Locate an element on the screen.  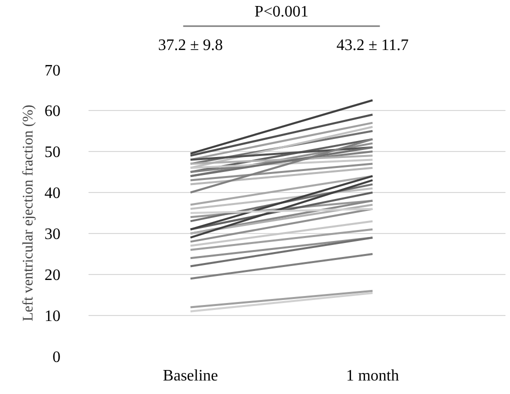
y-tick-label: 30 is located at coordinates (52, 234).